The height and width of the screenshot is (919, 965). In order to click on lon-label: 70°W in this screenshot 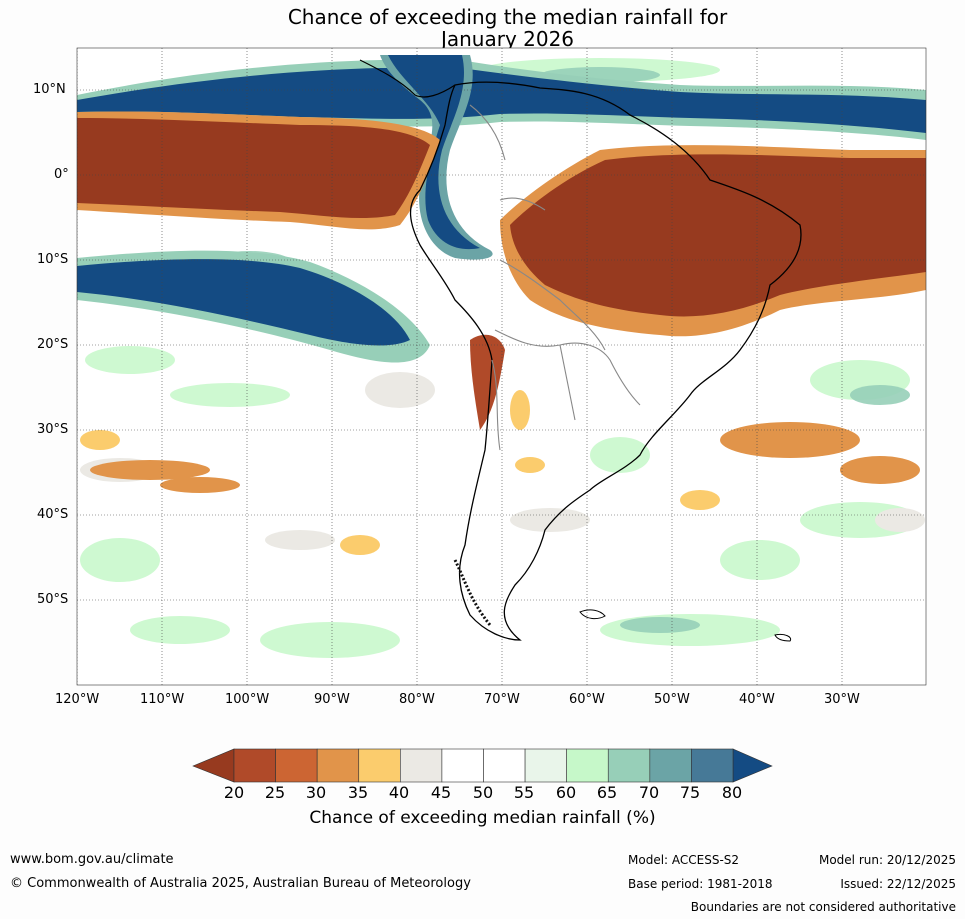, I will do `click(502, 699)`.